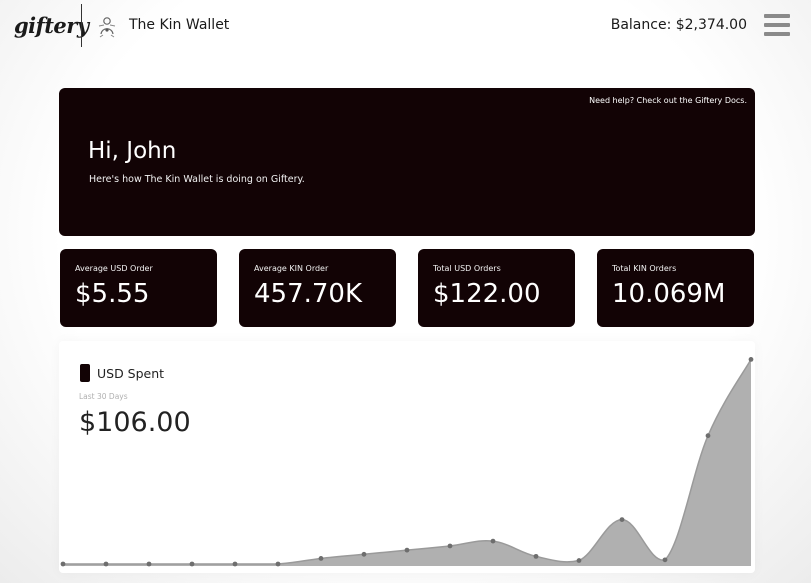 This screenshot has width=811, height=583. I want to click on header-divider, so click(81, 25).